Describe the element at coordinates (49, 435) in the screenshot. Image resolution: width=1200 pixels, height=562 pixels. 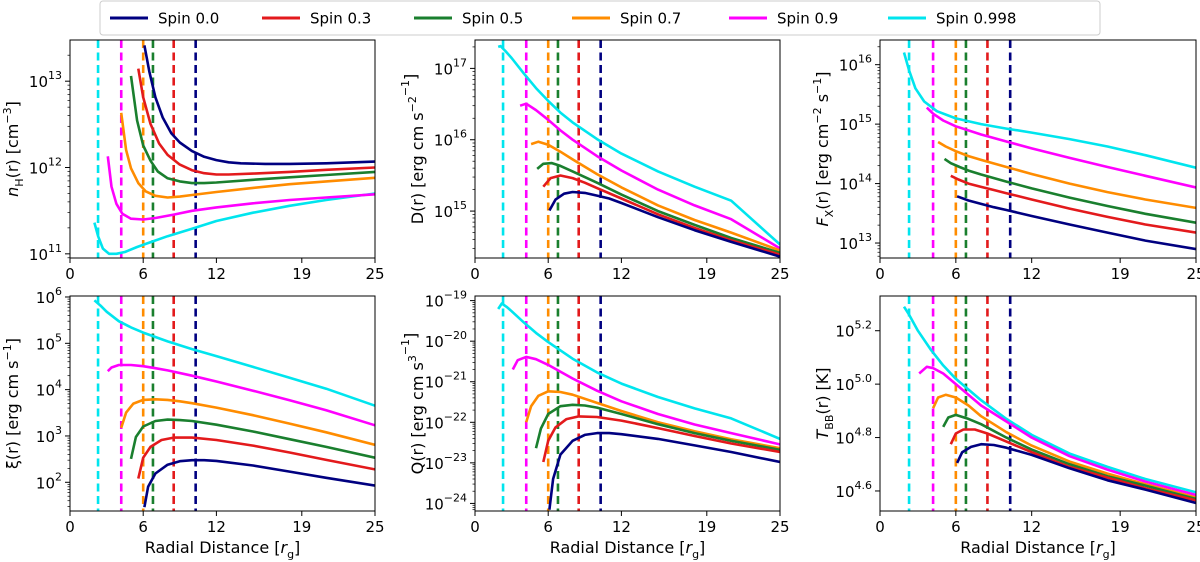
I see `y-tick-label: 10³` at that location.